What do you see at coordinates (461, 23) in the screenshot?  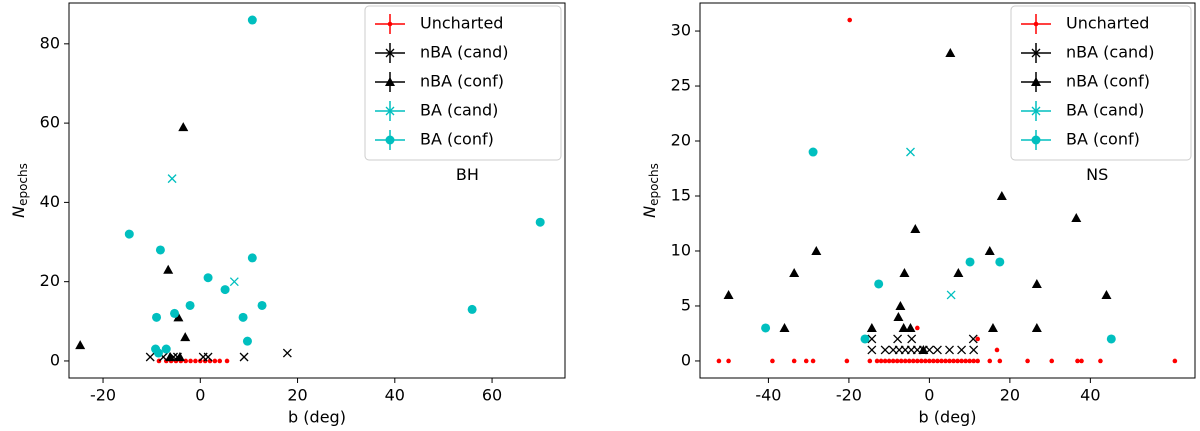 I see `legend-label: Uncharted` at bounding box center [461, 23].